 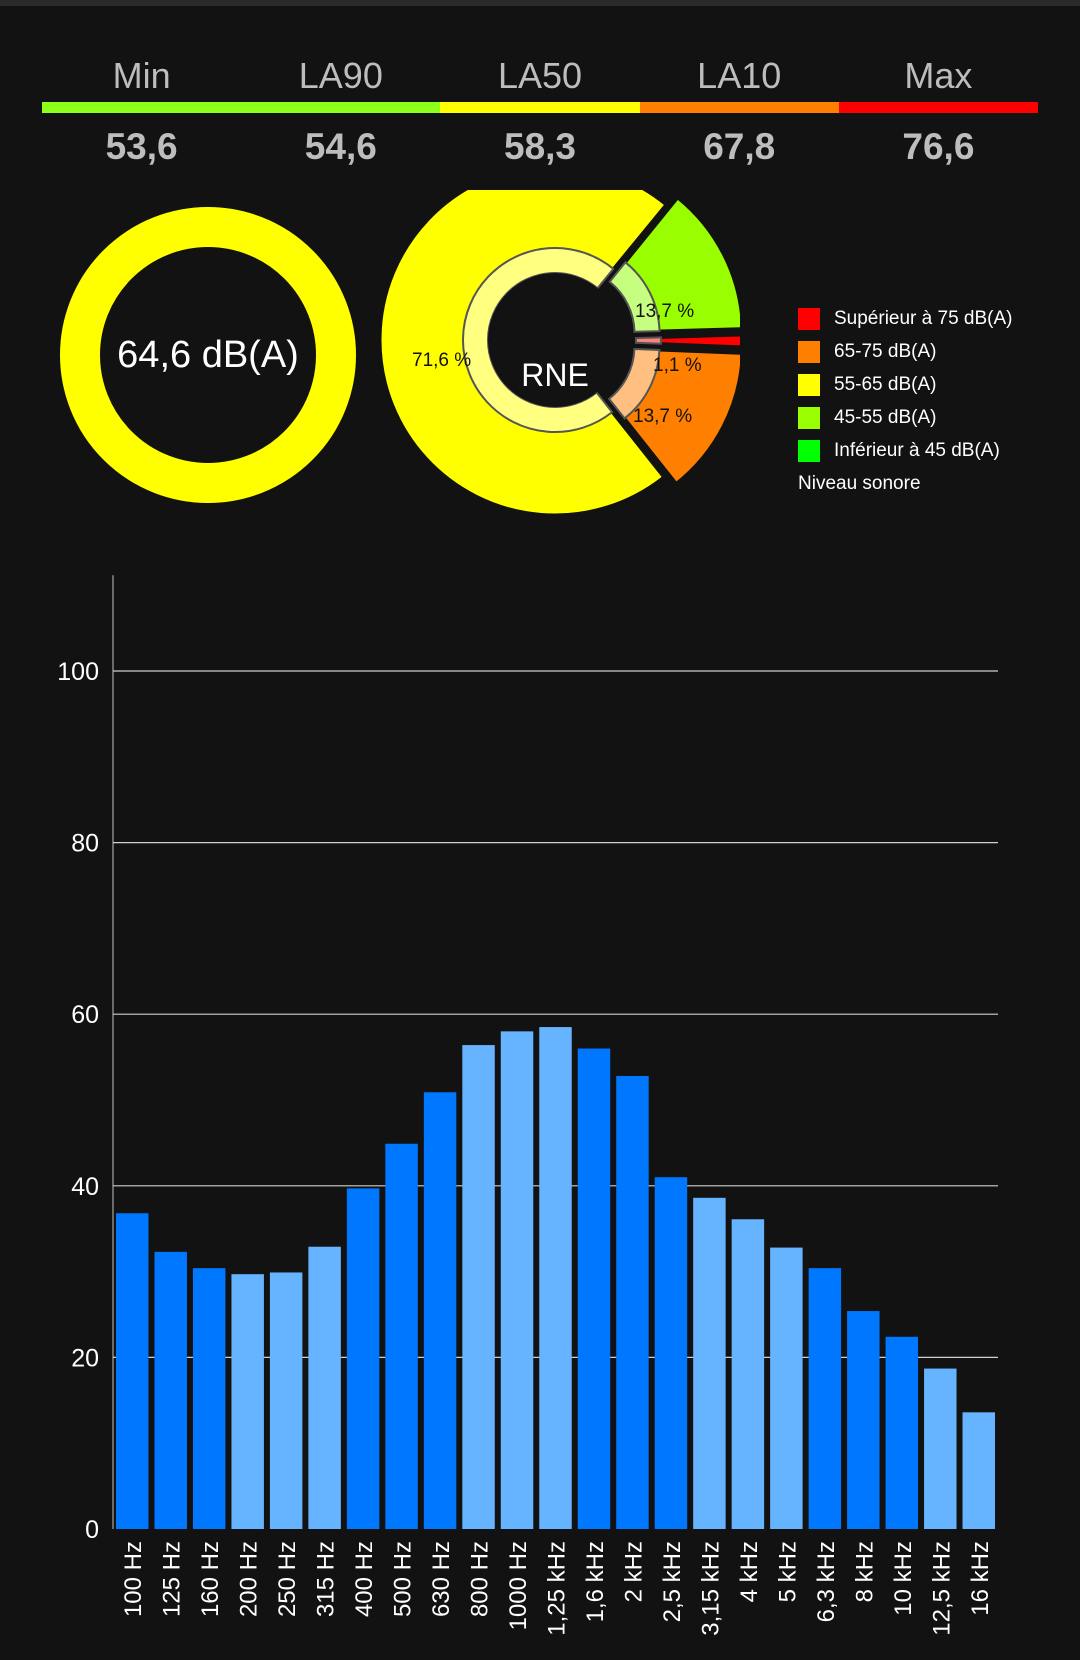 What do you see at coordinates (557, 1588) in the screenshot?
I see `x-tick-label: 1,25 kHz` at bounding box center [557, 1588].